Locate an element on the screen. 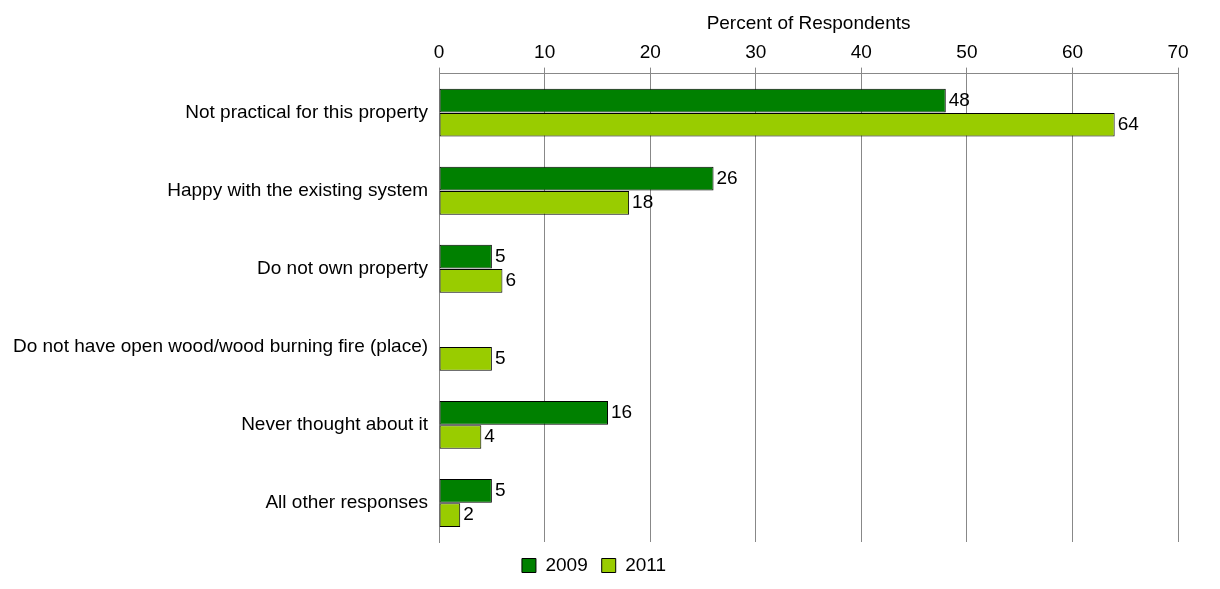 The height and width of the screenshot is (589, 1220). data-label: 2 is located at coordinates (468, 514).